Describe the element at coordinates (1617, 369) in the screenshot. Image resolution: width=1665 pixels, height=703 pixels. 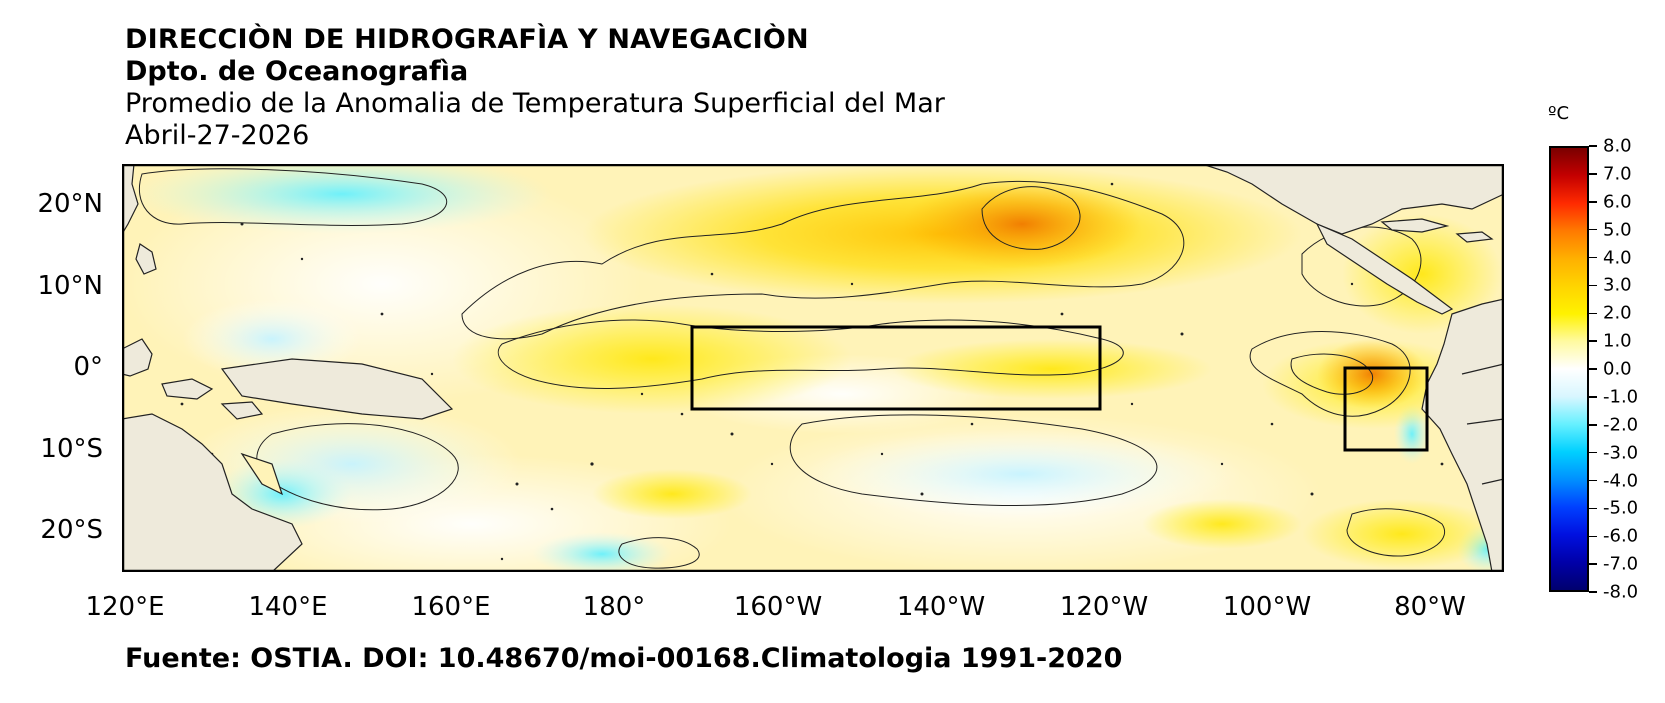
I see `colorbar-tick-label: 0.0` at that location.